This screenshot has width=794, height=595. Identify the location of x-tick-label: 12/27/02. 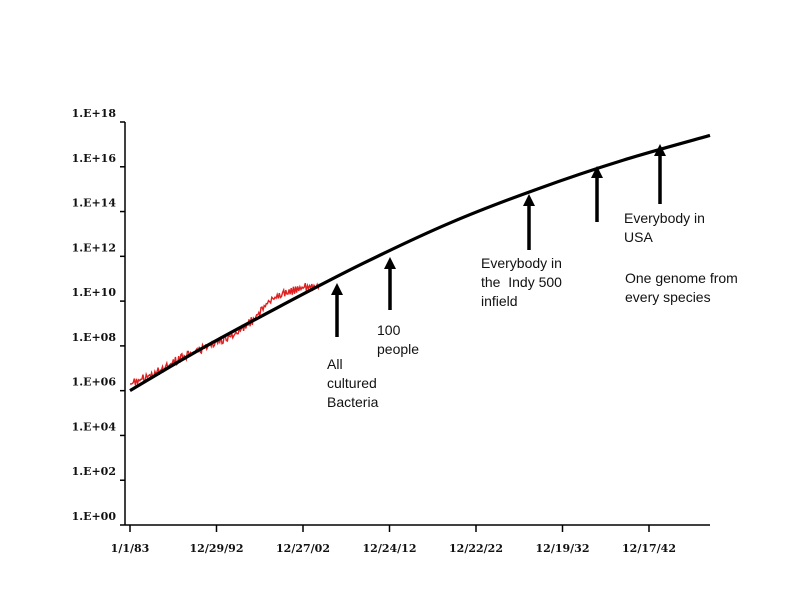
(303, 548).